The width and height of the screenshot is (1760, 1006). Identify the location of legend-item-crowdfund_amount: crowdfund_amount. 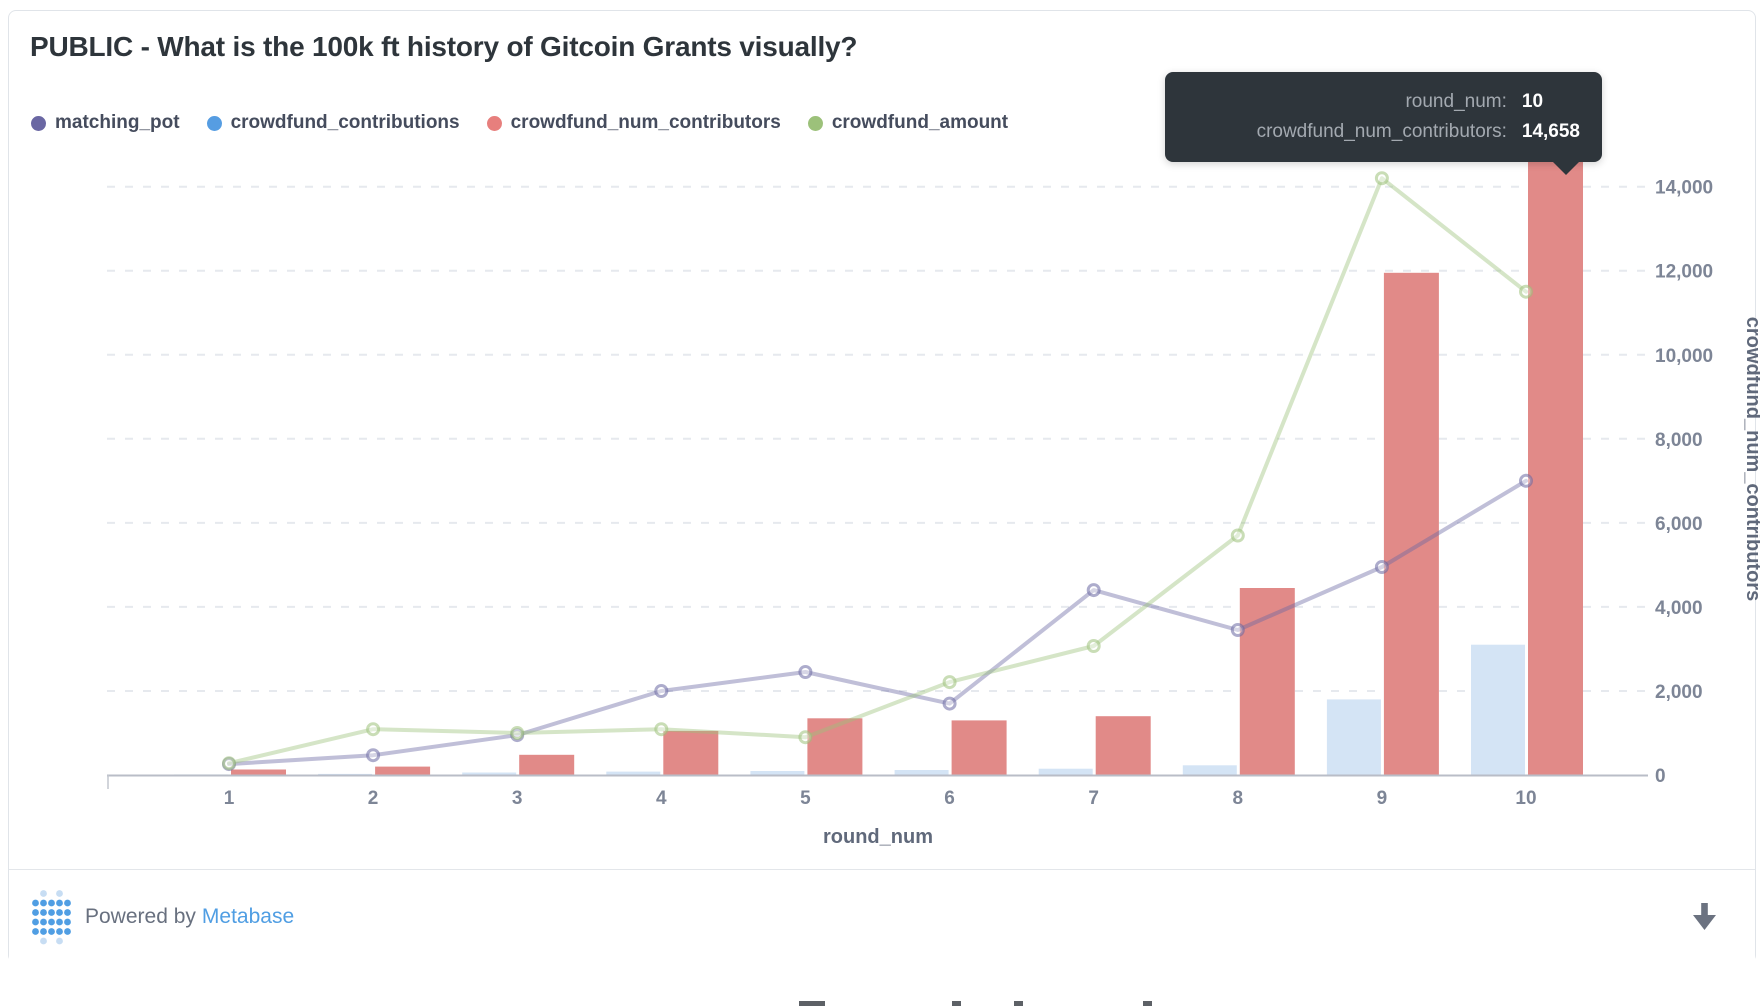
(908, 123).